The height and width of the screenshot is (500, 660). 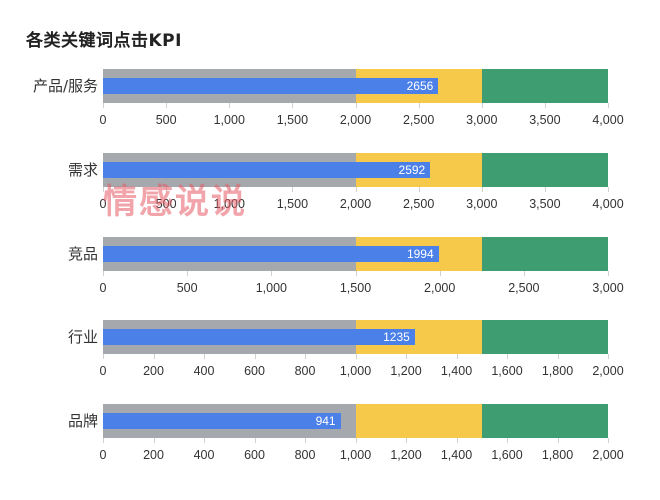 I want to click on row-label: 产品/服务, so click(x=65, y=86).